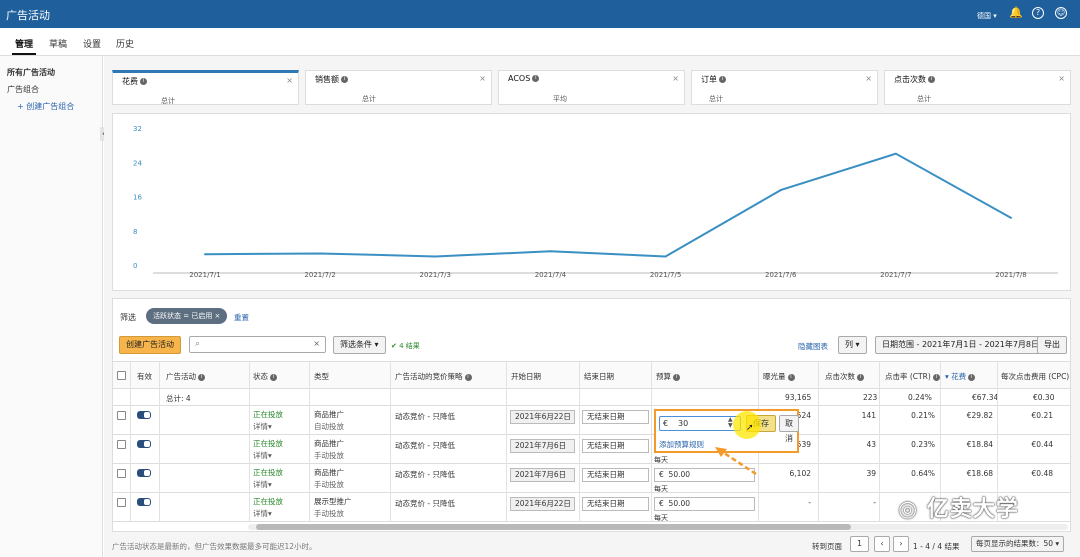 The width and height of the screenshot is (1080, 557). I want to click on col-campaign: 广告活动 i, so click(185, 376).